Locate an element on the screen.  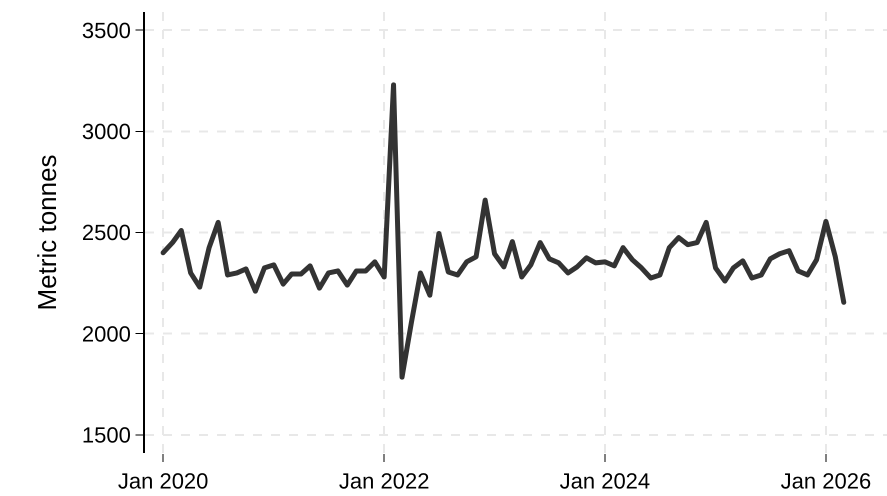
x-tick-label: Jan 2022 is located at coordinates (384, 481).